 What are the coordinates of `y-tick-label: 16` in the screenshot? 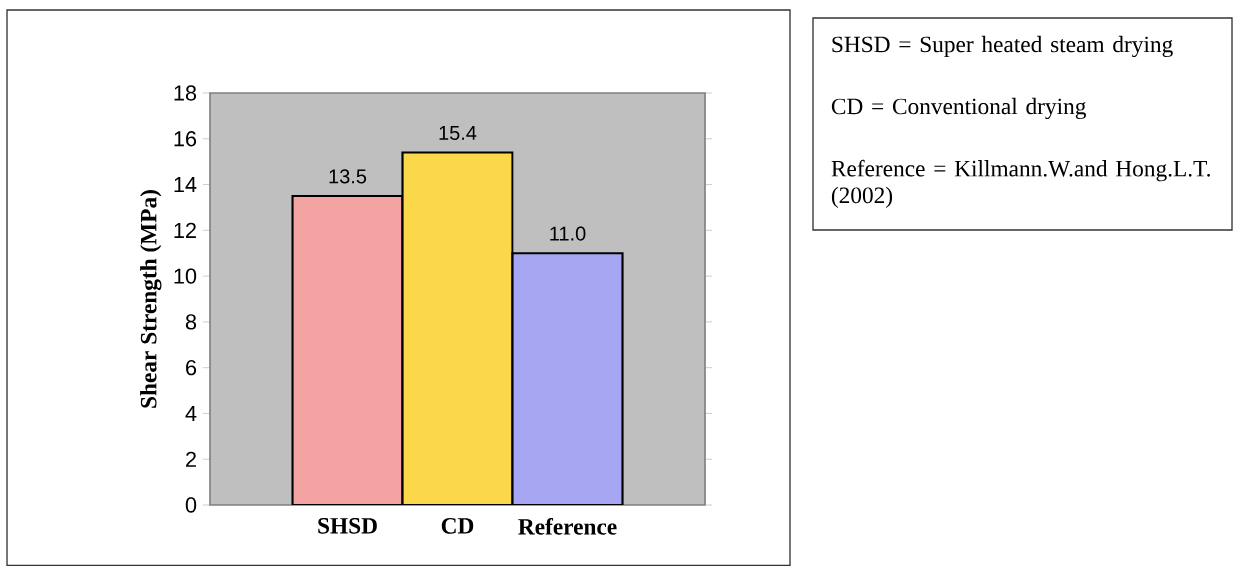 It's located at (185, 139).